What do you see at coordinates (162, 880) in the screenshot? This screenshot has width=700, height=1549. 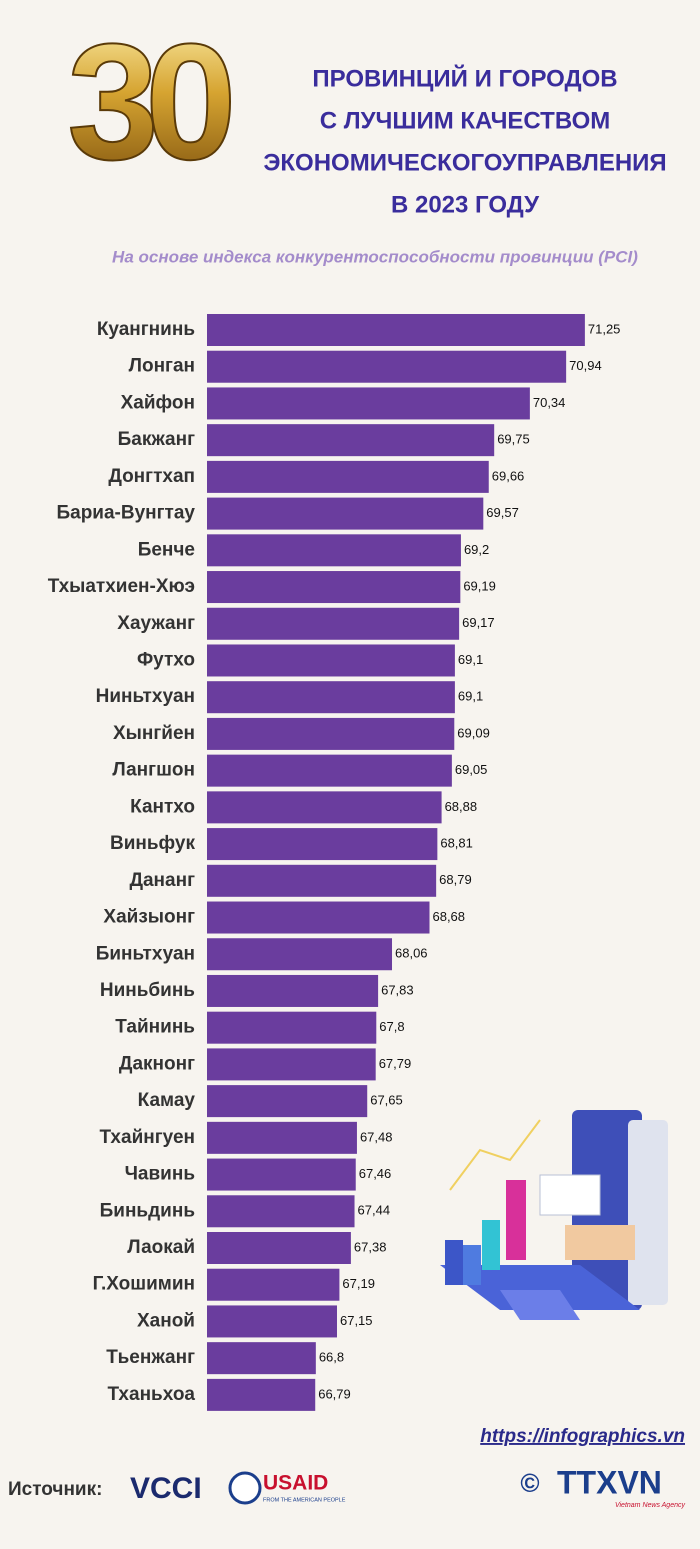 I see `category-label: Дананг` at bounding box center [162, 880].